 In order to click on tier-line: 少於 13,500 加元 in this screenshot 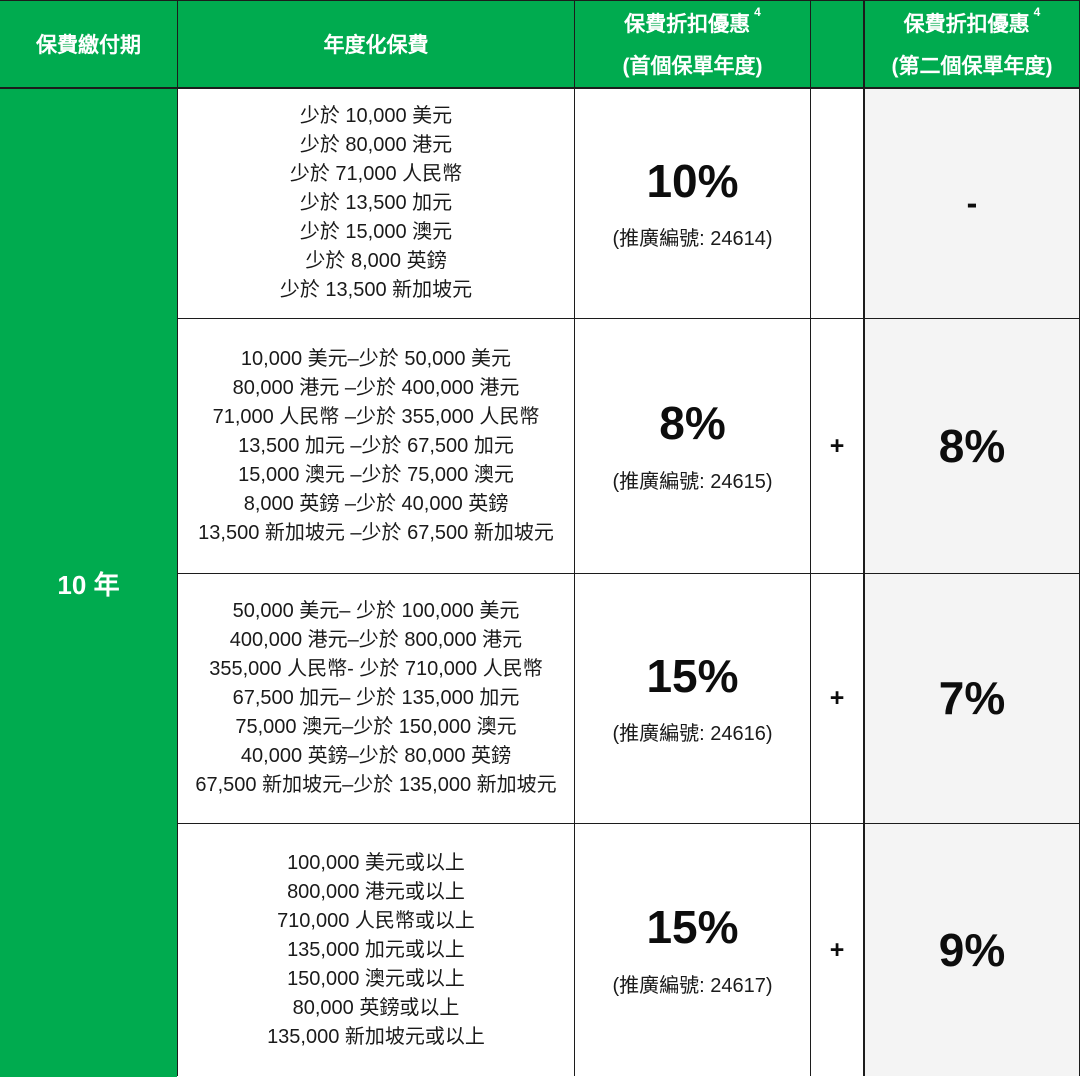, I will do `click(376, 203)`.